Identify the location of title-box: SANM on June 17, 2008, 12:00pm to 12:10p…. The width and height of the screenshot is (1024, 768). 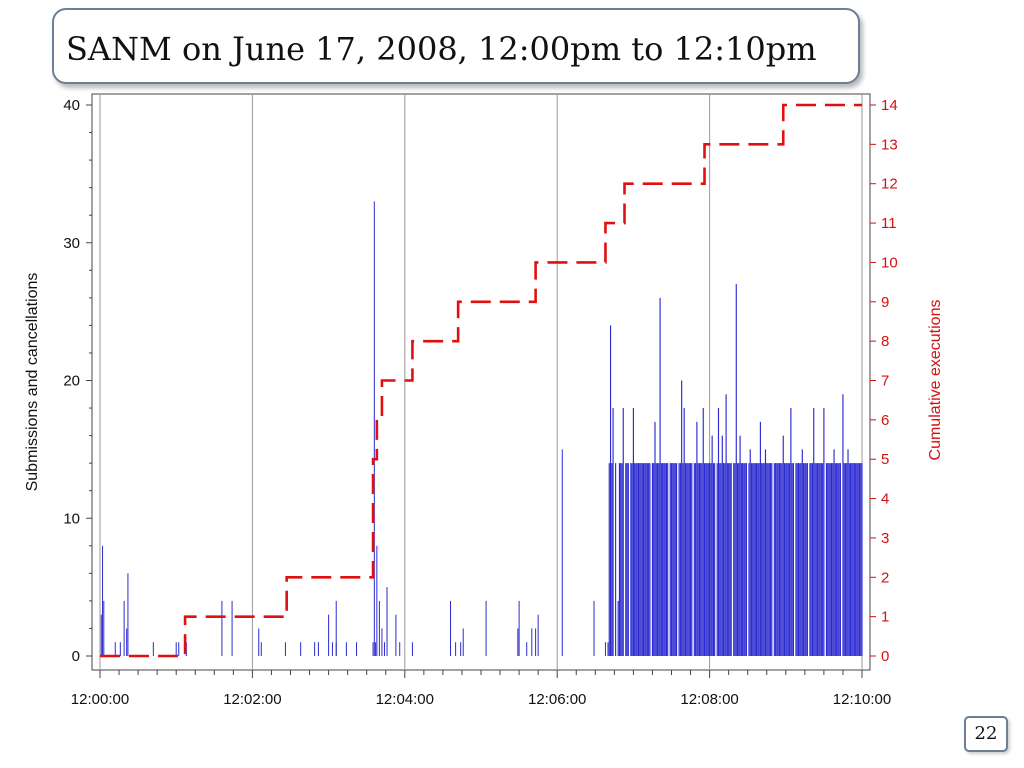
(456, 46).